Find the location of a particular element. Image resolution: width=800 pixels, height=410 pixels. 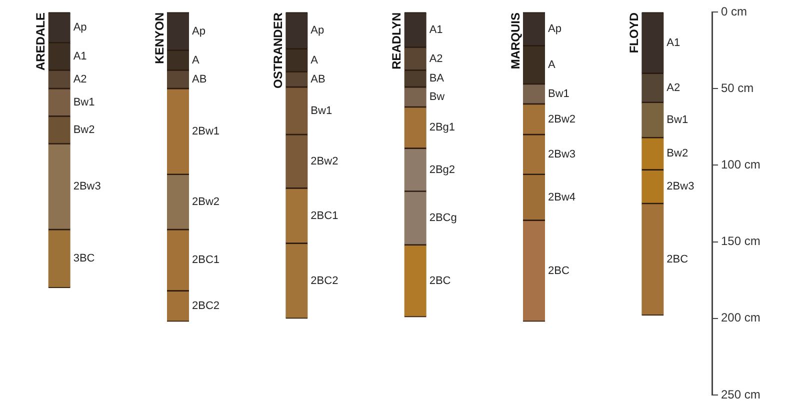

annotation: 3BC is located at coordinates (84, 258).